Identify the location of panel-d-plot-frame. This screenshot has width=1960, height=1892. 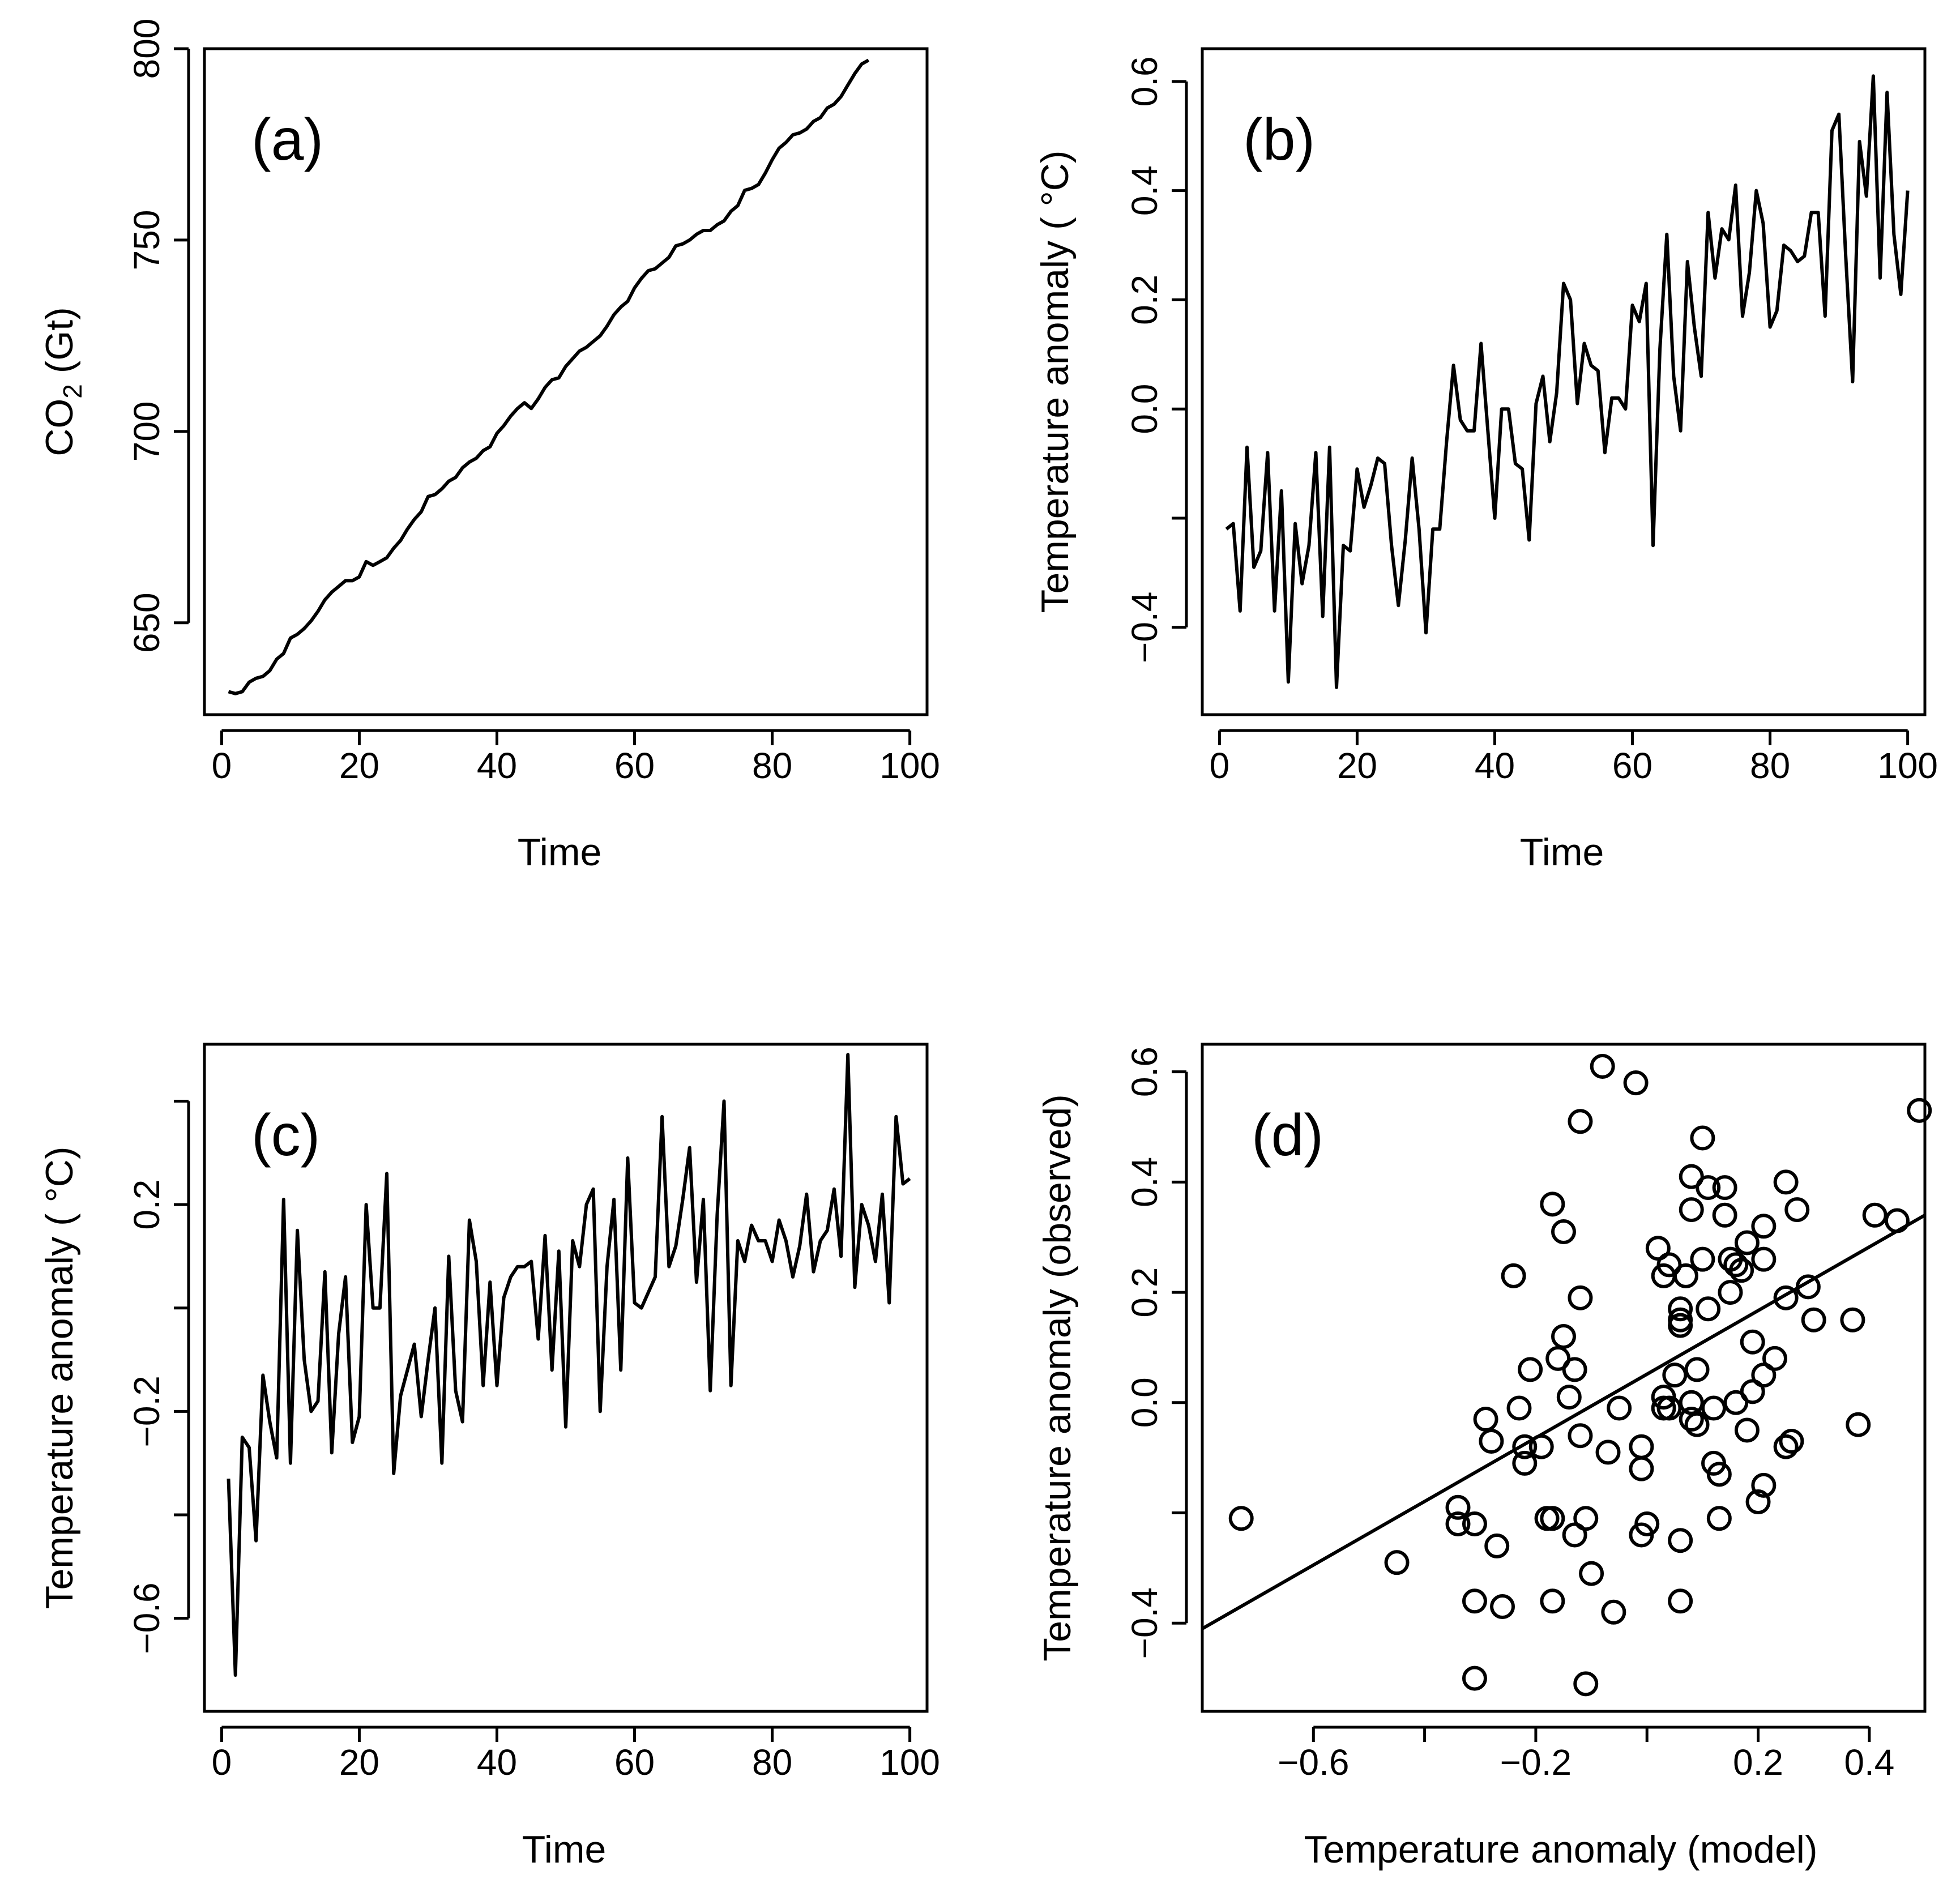
(1564, 1378).